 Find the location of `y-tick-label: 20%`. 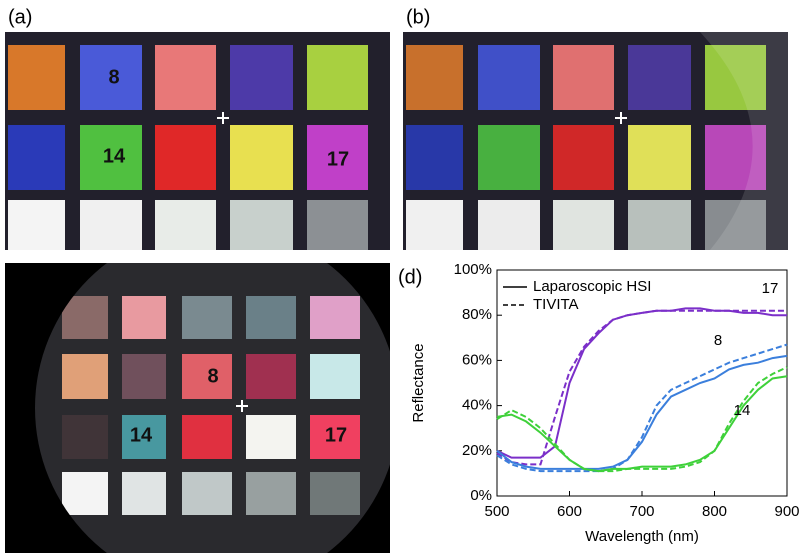

y-tick-label: 20% is located at coordinates (477, 450).